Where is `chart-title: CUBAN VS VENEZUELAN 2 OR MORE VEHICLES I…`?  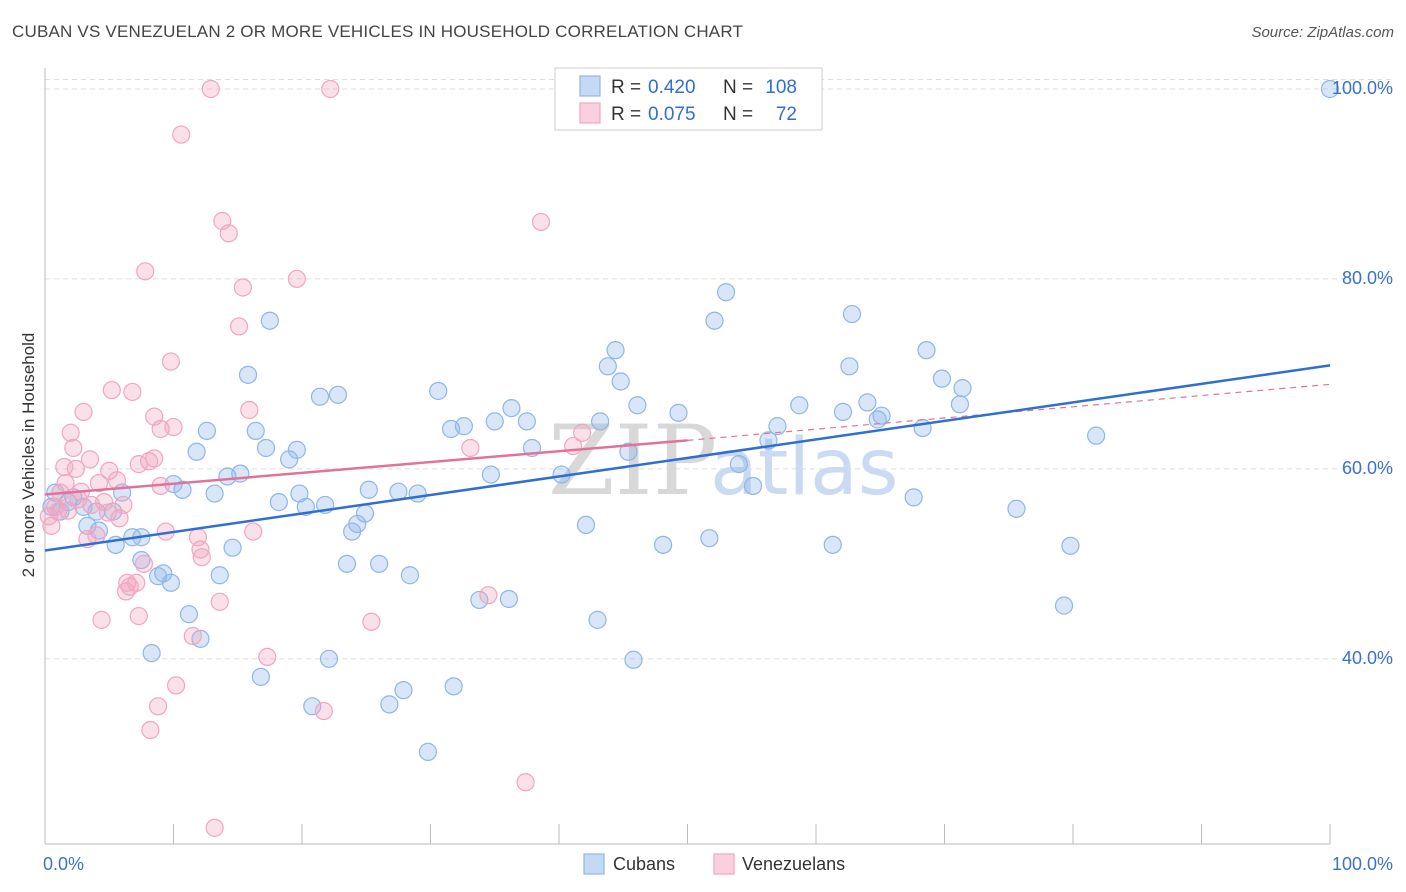
chart-title: CUBAN VS VENEZUELAN 2 OR MORE VEHICLES I… is located at coordinates (378, 31).